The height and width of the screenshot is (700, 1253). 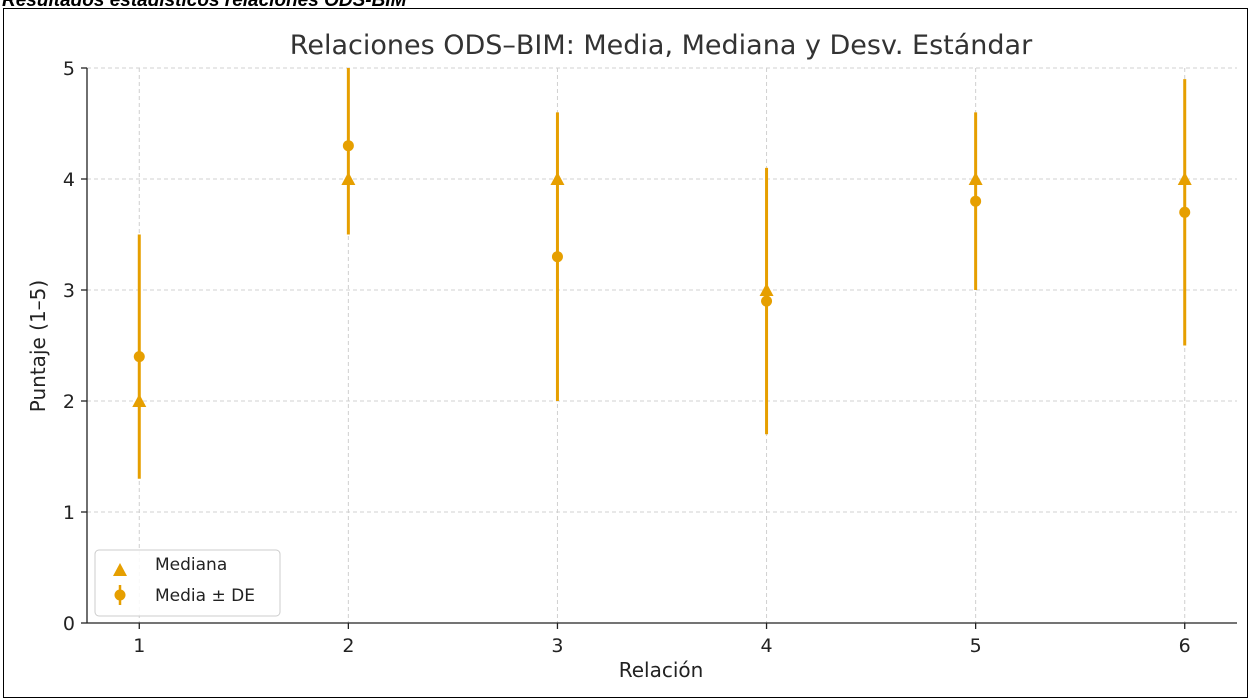 I want to click on x-tick-label: 2, so click(x=348, y=646).